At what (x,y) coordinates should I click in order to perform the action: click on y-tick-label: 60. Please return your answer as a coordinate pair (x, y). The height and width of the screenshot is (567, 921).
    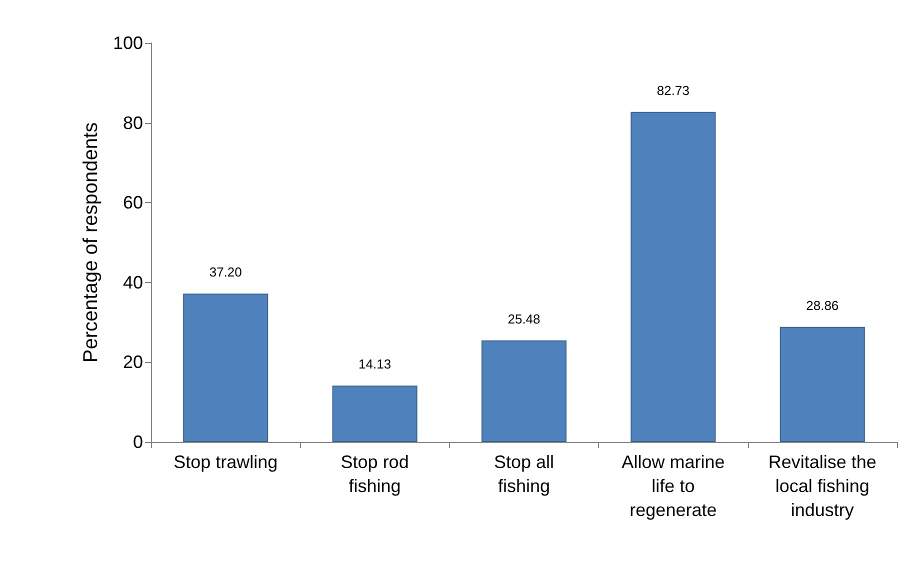
    Looking at the image, I should click on (132, 202).